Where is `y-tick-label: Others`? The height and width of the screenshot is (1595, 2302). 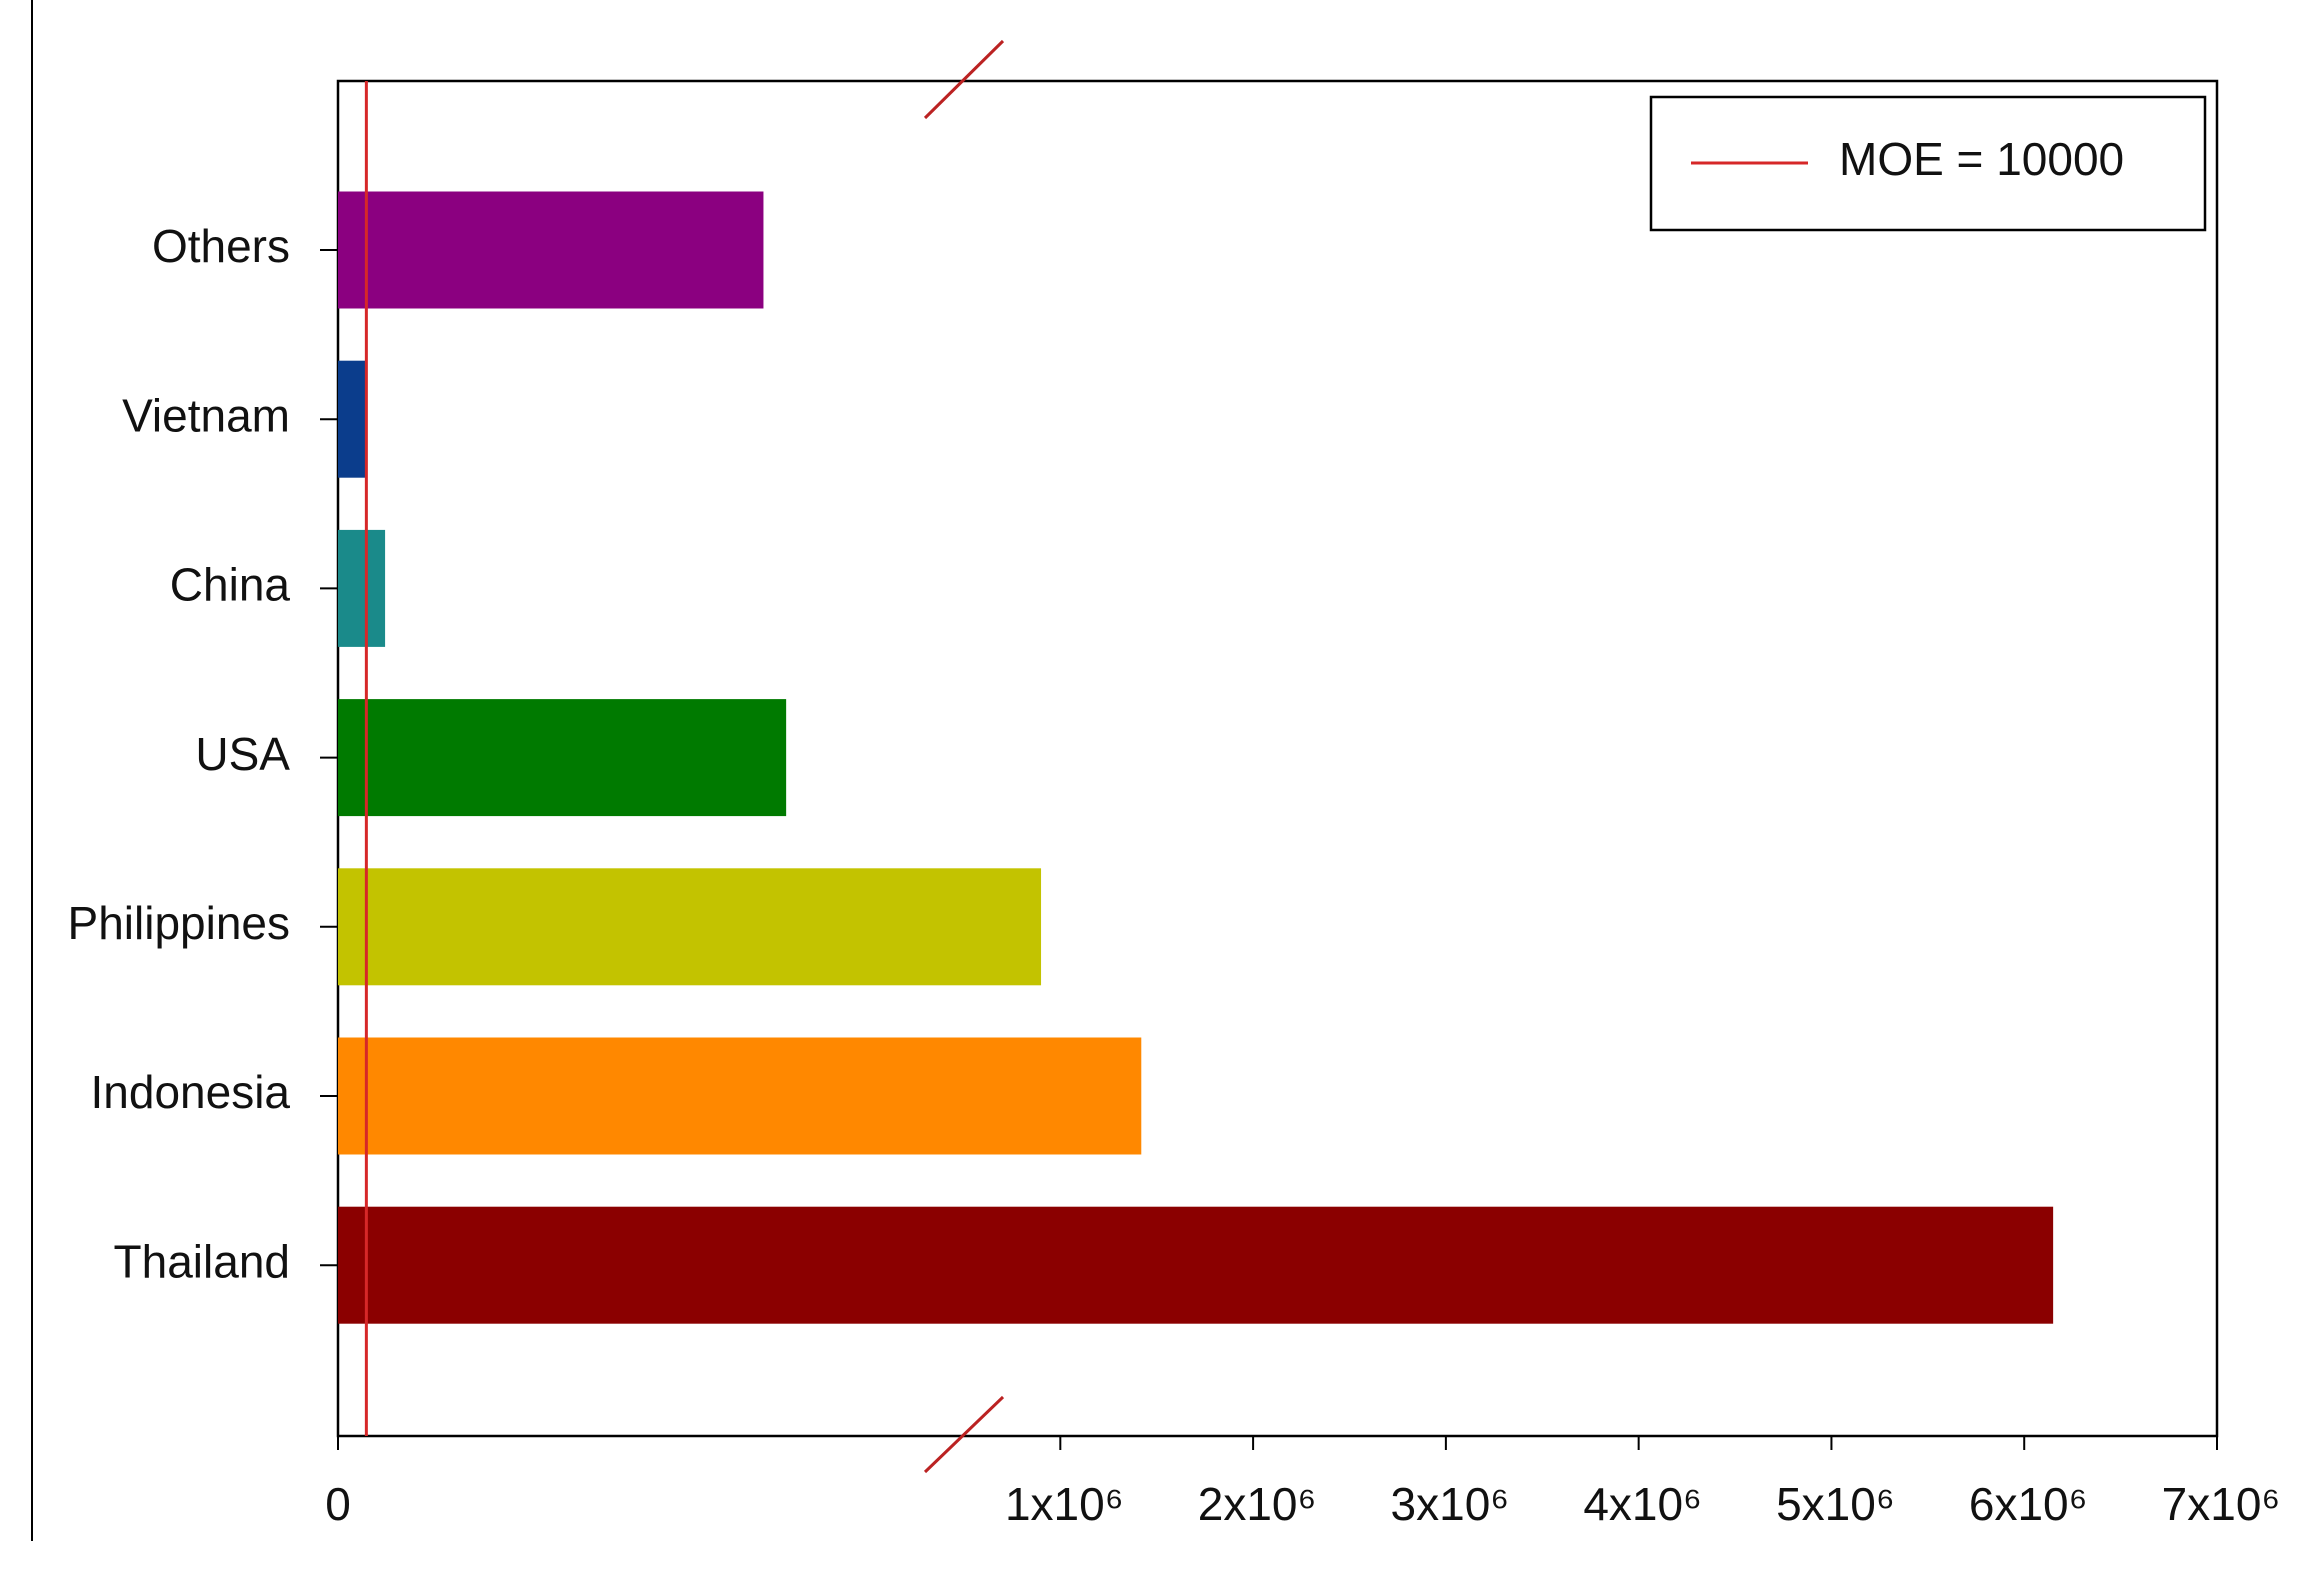
y-tick-label: Others is located at coordinates (221, 246).